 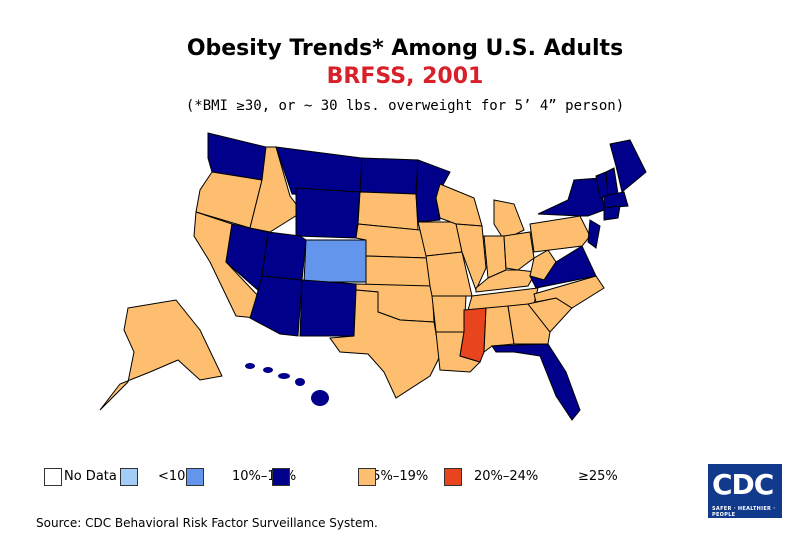 I want to click on state-minnesota, so click(x=433, y=191).